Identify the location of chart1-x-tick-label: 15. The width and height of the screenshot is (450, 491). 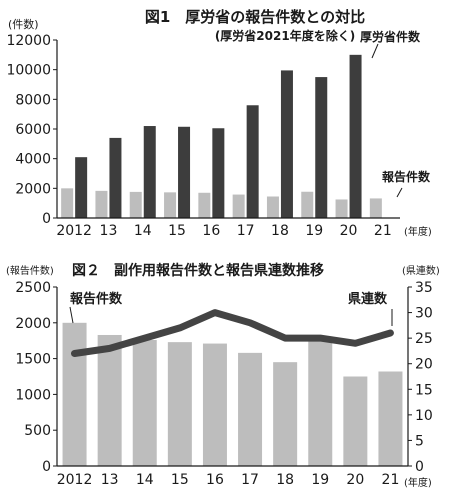
(177, 231).